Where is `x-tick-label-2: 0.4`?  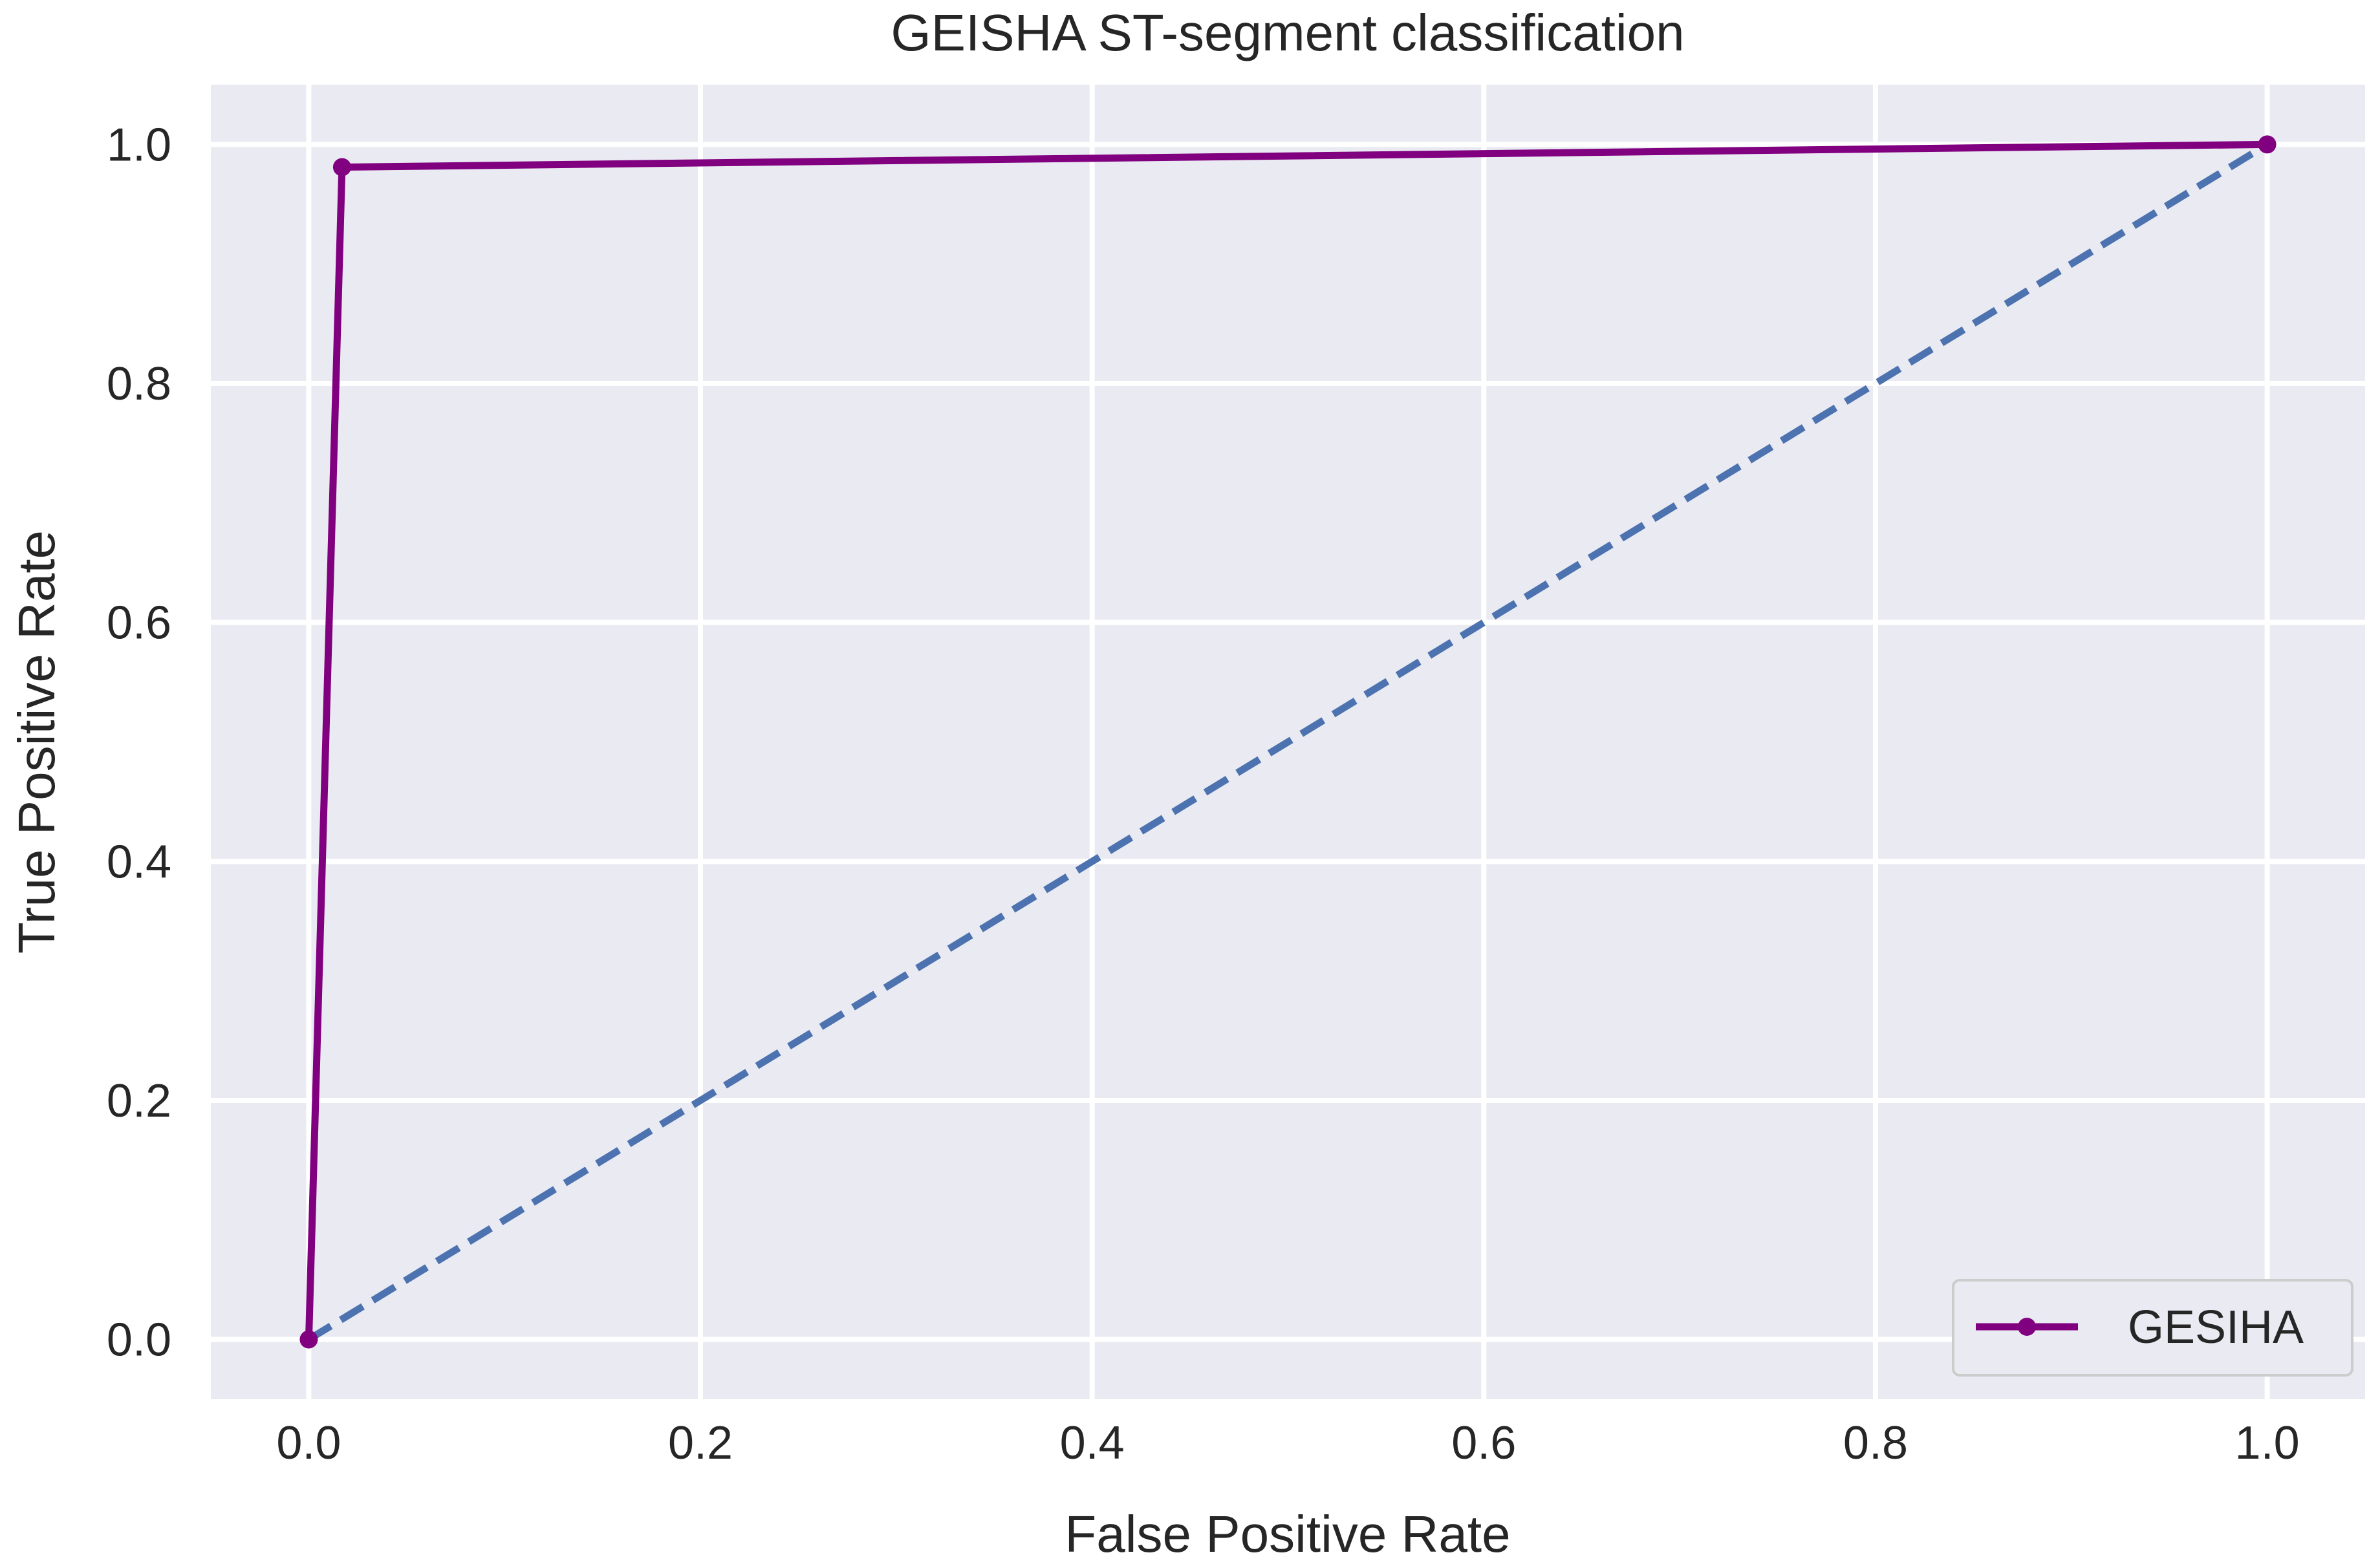 x-tick-label-2: 0.4 is located at coordinates (1092, 1443).